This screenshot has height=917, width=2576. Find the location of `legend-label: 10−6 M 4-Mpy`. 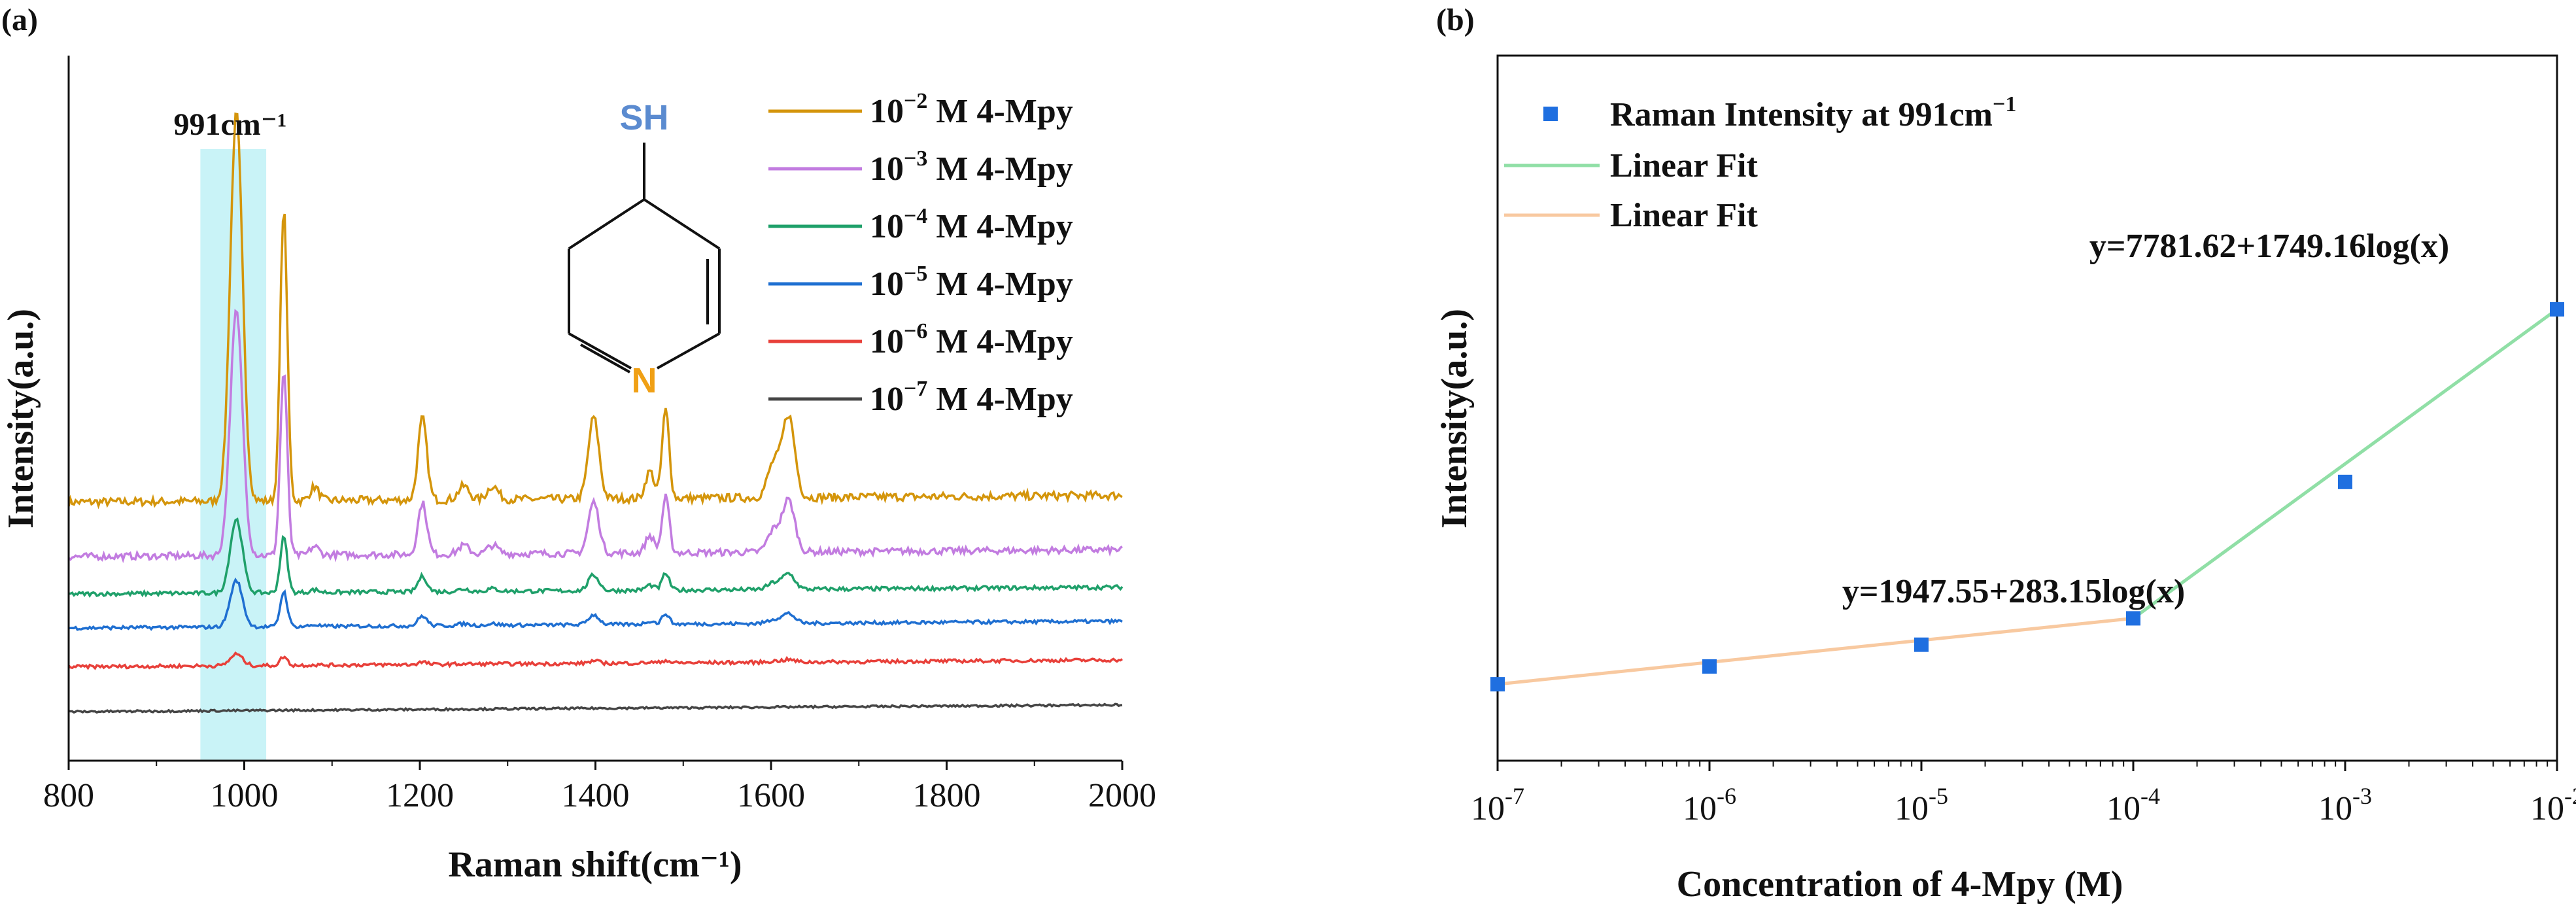

legend-label: 10−6 M 4-Mpy is located at coordinates (972, 339).